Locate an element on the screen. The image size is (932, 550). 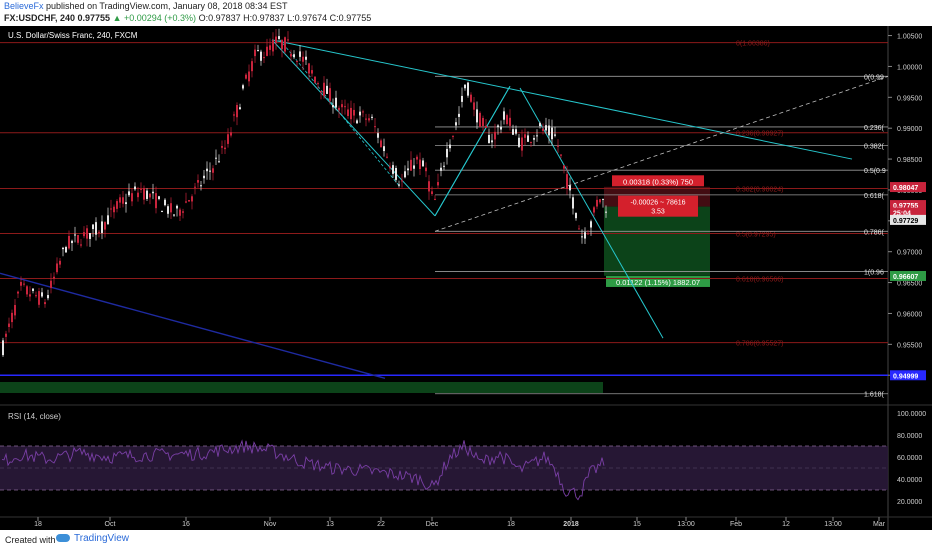
pattern-leg is located at coordinates (353, 128).